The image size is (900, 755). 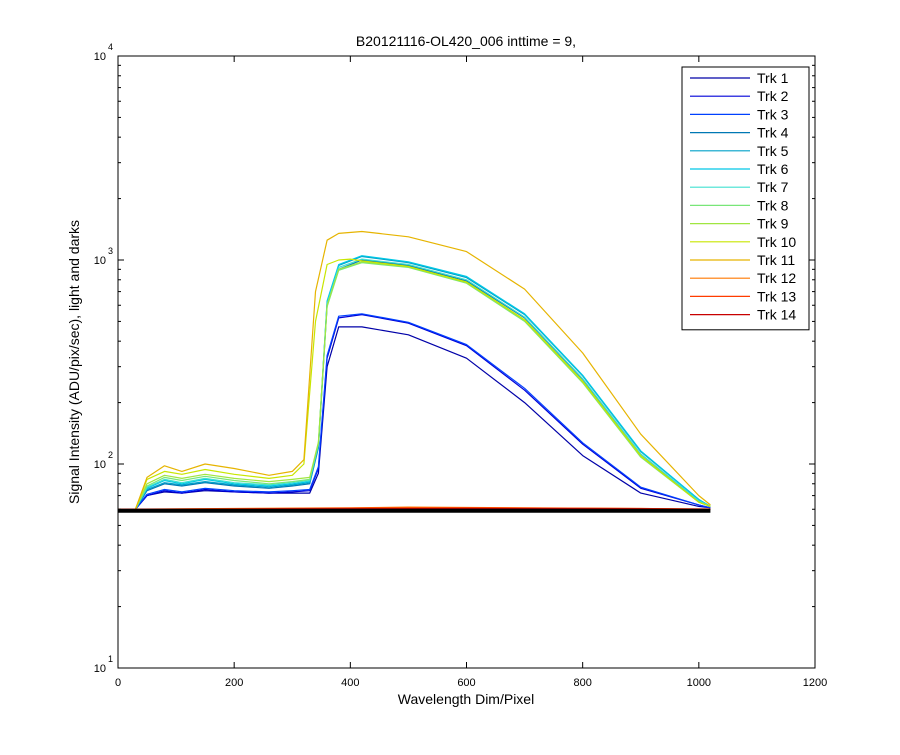 What do you see at coordinates (773, 78) in the screenshot?
I see `legend-label: Trk 1` at bounding box center [773, 78].